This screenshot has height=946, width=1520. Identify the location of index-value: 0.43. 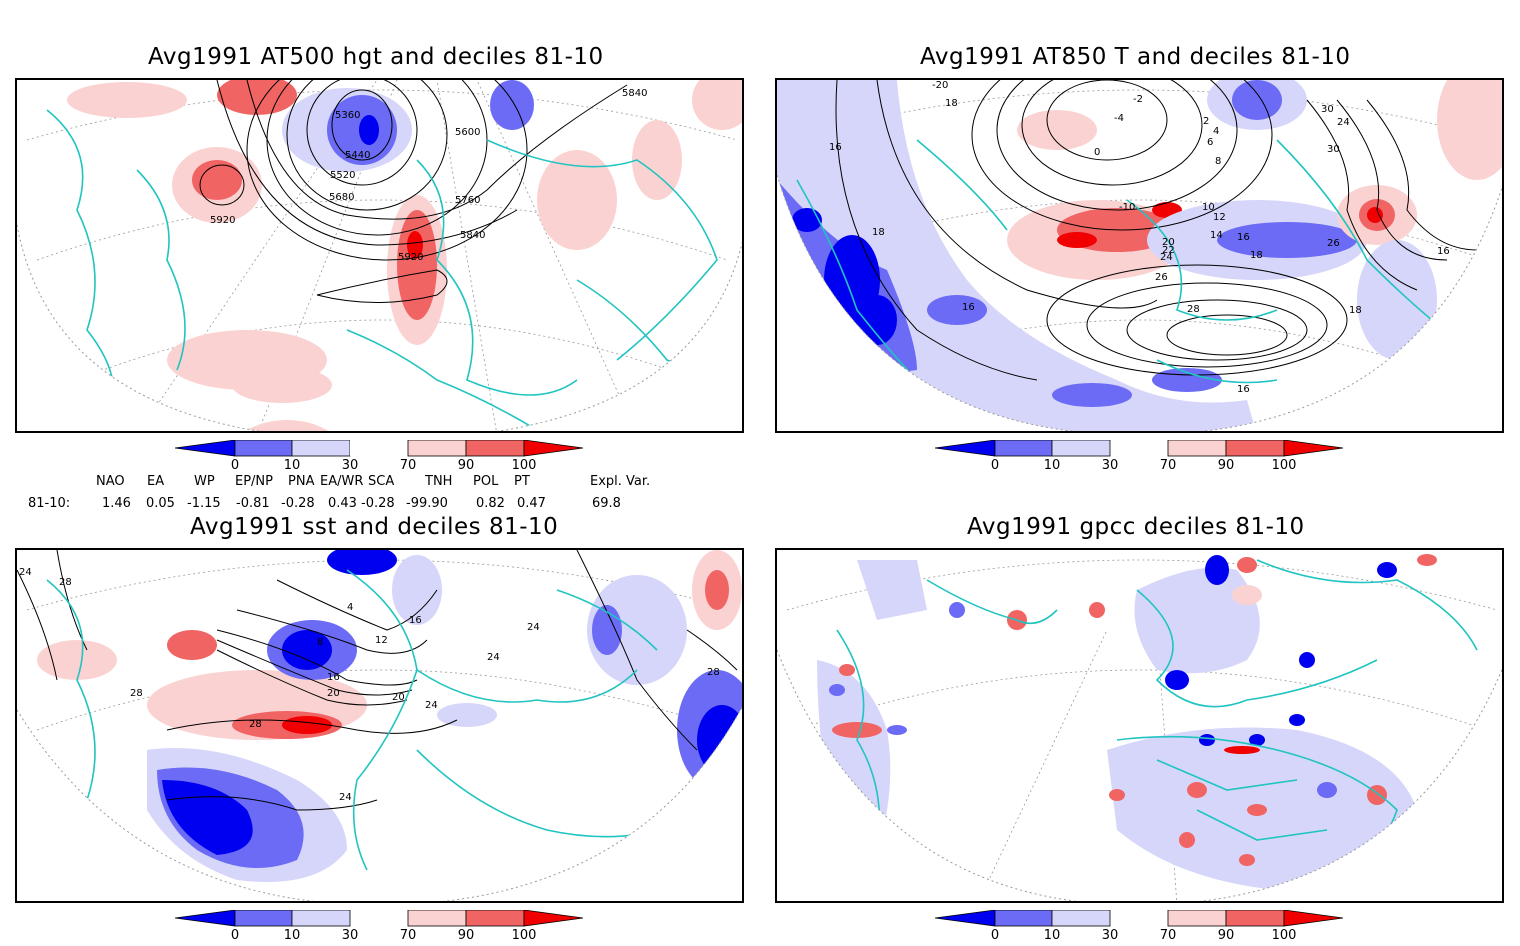
(342, 503).